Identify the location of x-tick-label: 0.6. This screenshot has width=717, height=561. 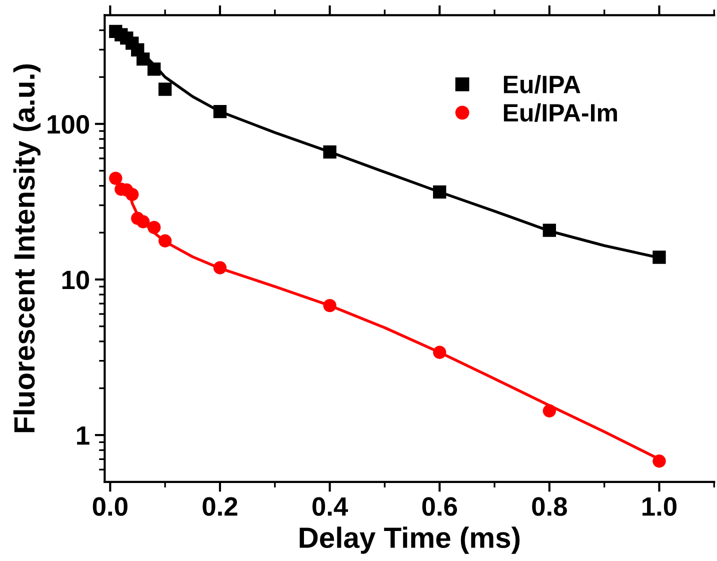
(439, 506).